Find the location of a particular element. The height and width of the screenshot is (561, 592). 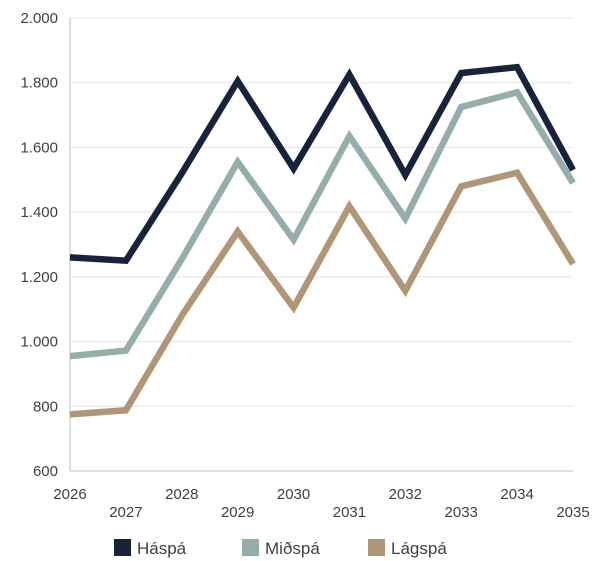

x-tick-label: 2031 is located at coordinates (349, 512).